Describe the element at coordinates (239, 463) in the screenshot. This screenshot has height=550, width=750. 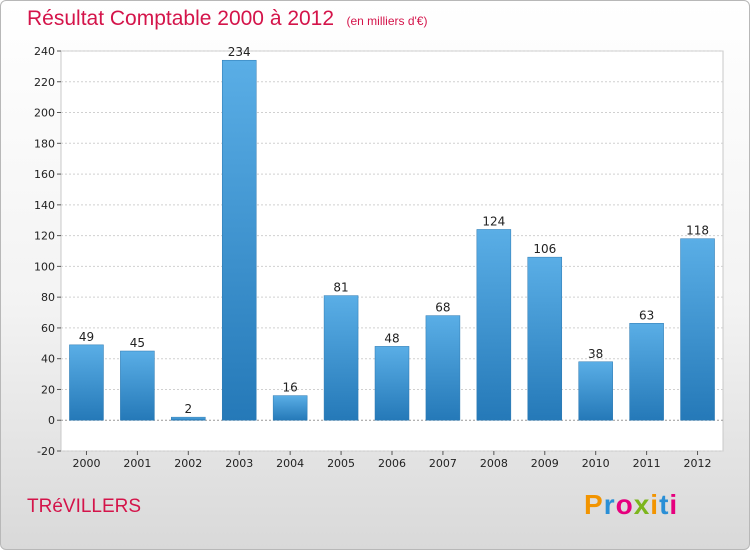
I see `x-tick-label-2003: 2003` at that location.